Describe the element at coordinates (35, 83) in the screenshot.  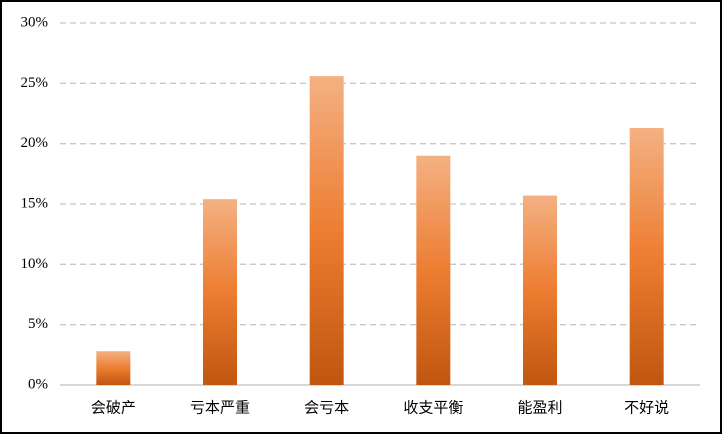
I see `y-tick-label: 25%` at that location.